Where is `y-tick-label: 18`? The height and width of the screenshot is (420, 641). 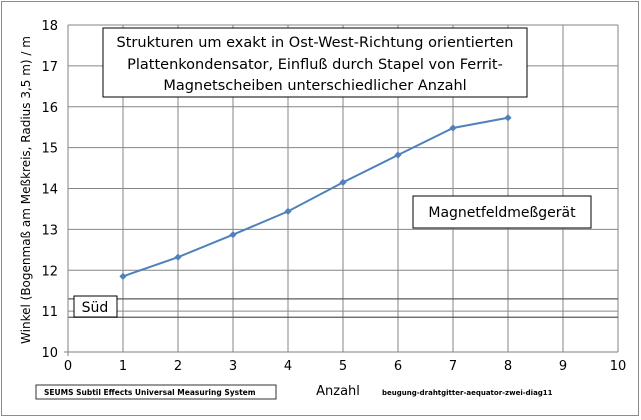
y-tick-label: 18 is located at coordinates (49, 26).